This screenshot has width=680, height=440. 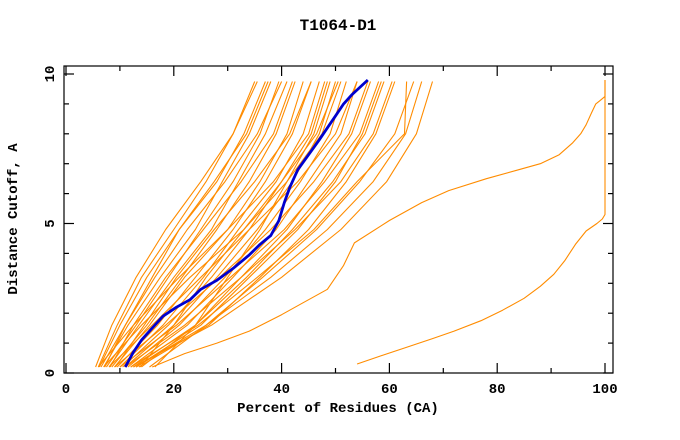 I want to click on x-tick-label: 0, so click(x=66, y=390).